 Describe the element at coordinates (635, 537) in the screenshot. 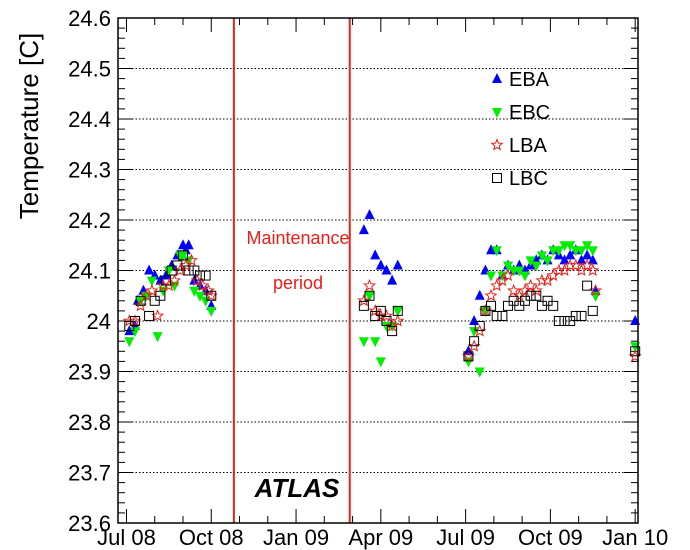

I see `x-tick-label: Jan 10` at that location.